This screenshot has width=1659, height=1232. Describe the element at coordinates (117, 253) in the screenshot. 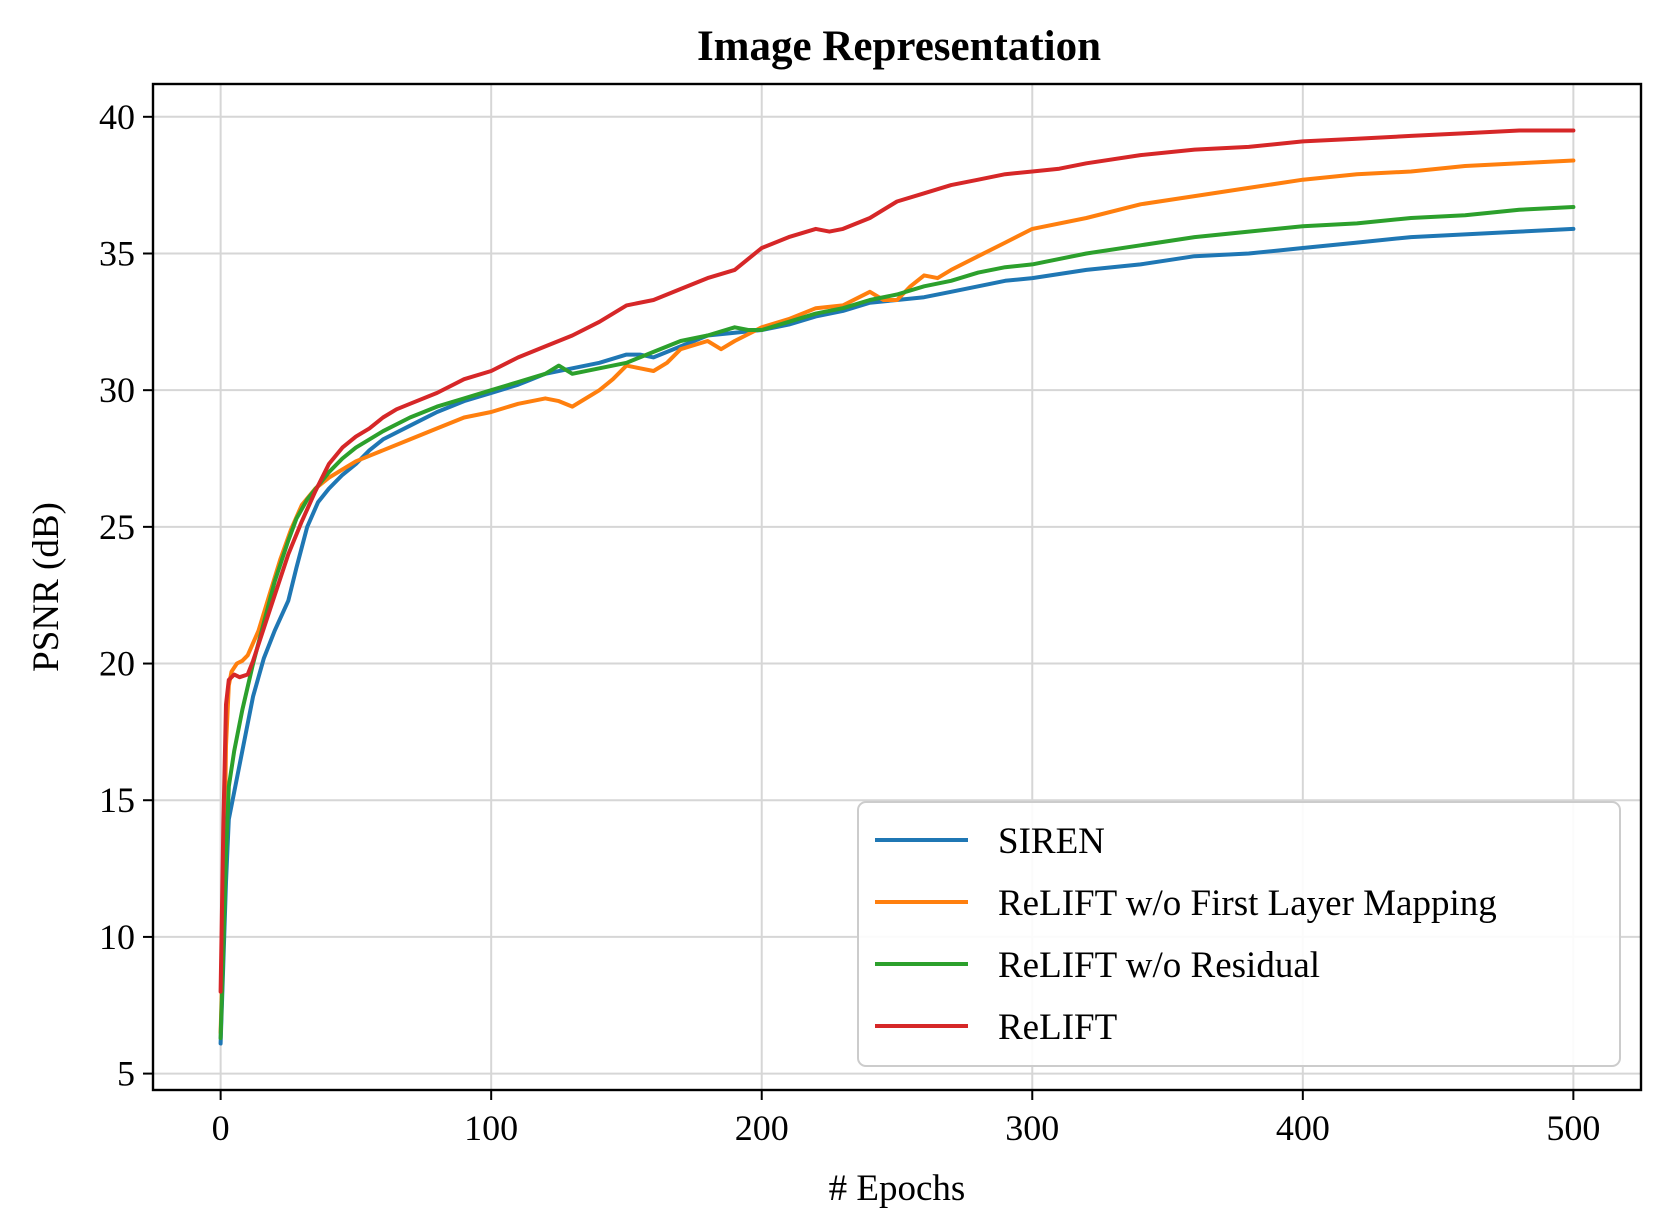

I see `y-tick-label: 35` at that location.